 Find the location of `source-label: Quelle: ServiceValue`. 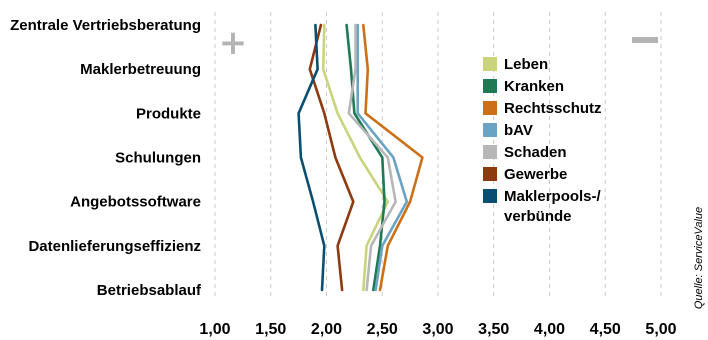

source-label: Quelle: ServiceValue is located at coordinates (699, 258).